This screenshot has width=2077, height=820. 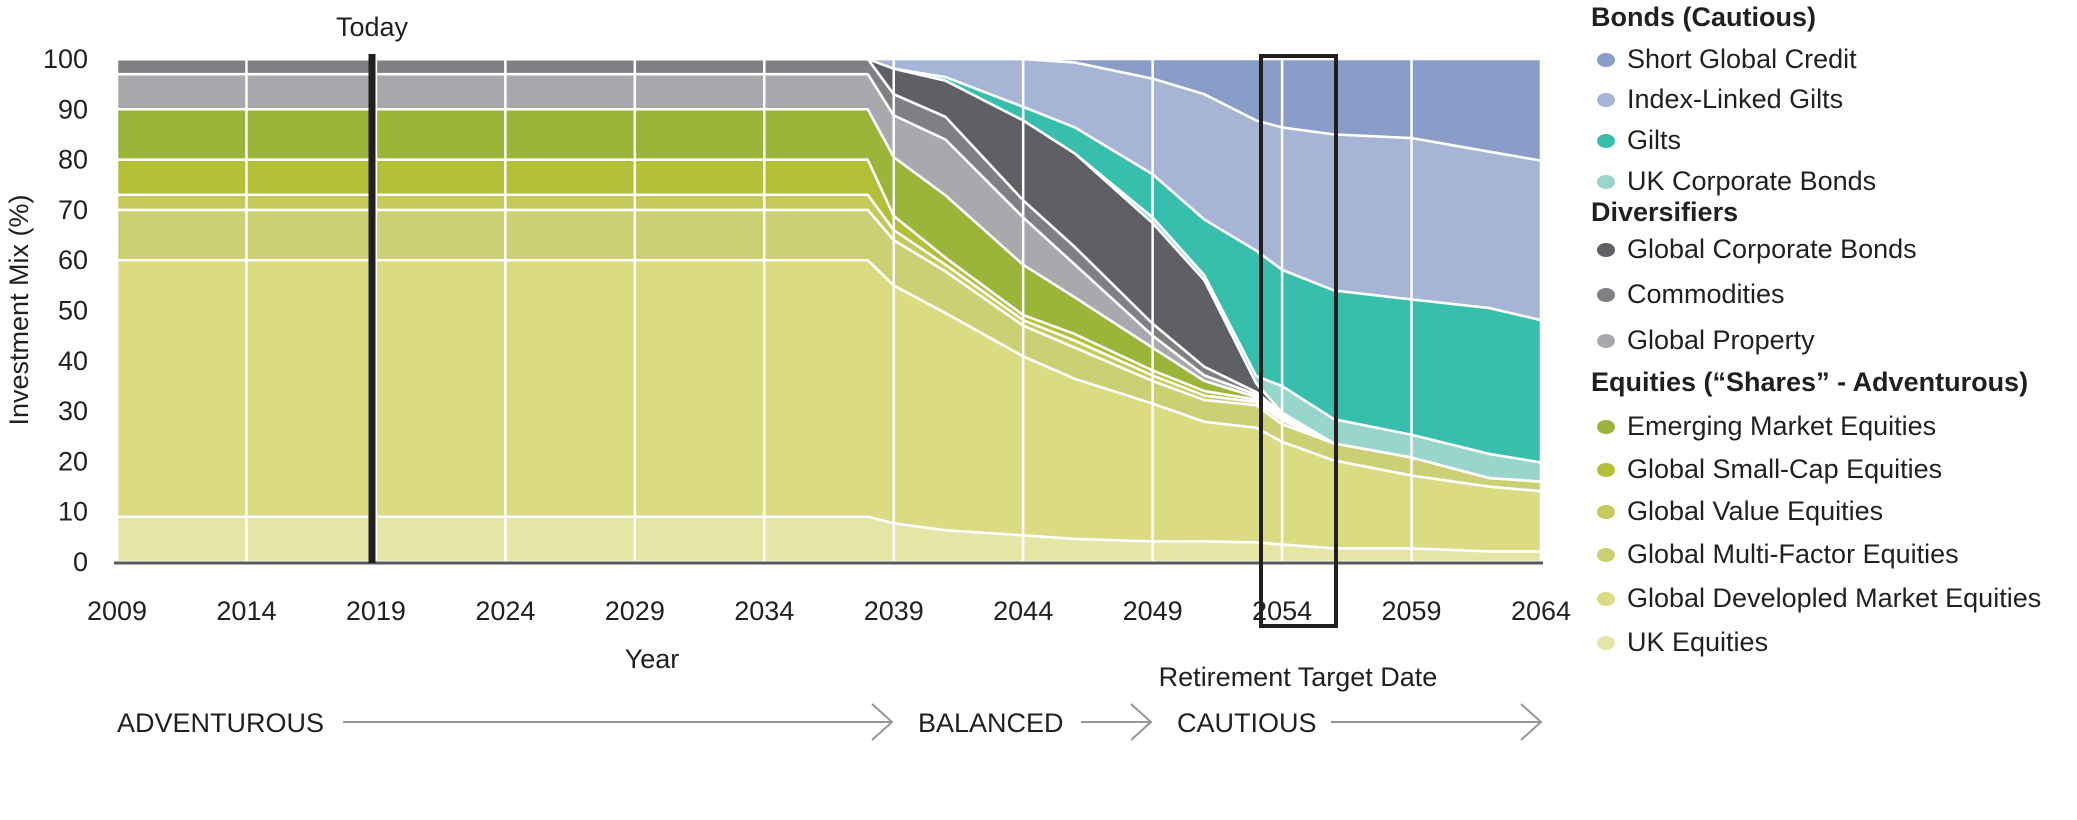 What do you see at coordinates (1810, 382) in the screenshot?
I see `legend-group-title: Equities (“Shares” - Adventurous)` at bounding box center [1810, 382].